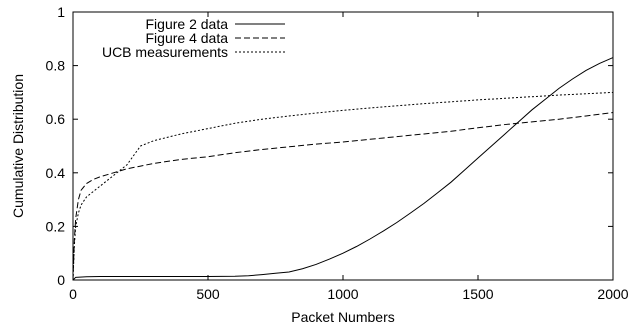  Describe the element at coordinates (56, 119) in the screenshot. I see `y-tick-label: 0.6` at that location.